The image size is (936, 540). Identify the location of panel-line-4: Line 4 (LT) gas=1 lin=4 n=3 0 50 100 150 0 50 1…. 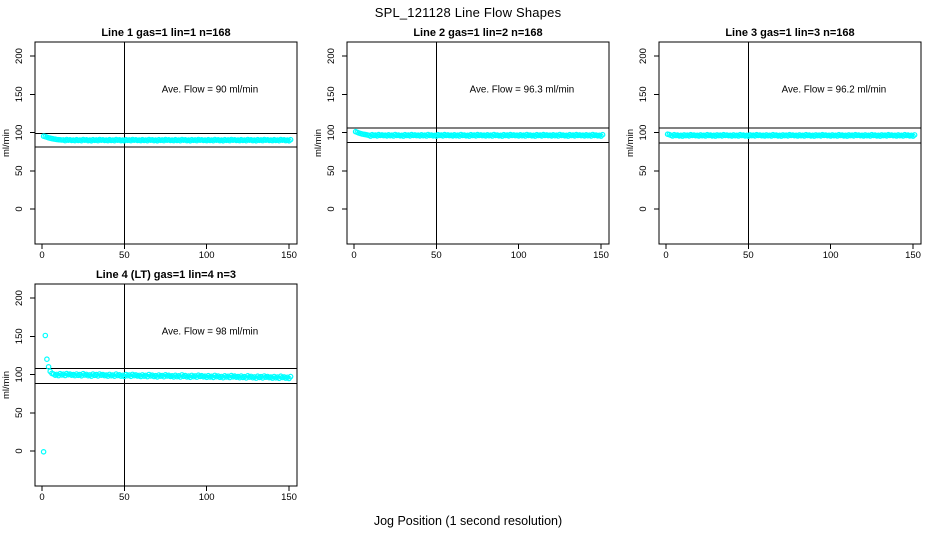
(156, 389).